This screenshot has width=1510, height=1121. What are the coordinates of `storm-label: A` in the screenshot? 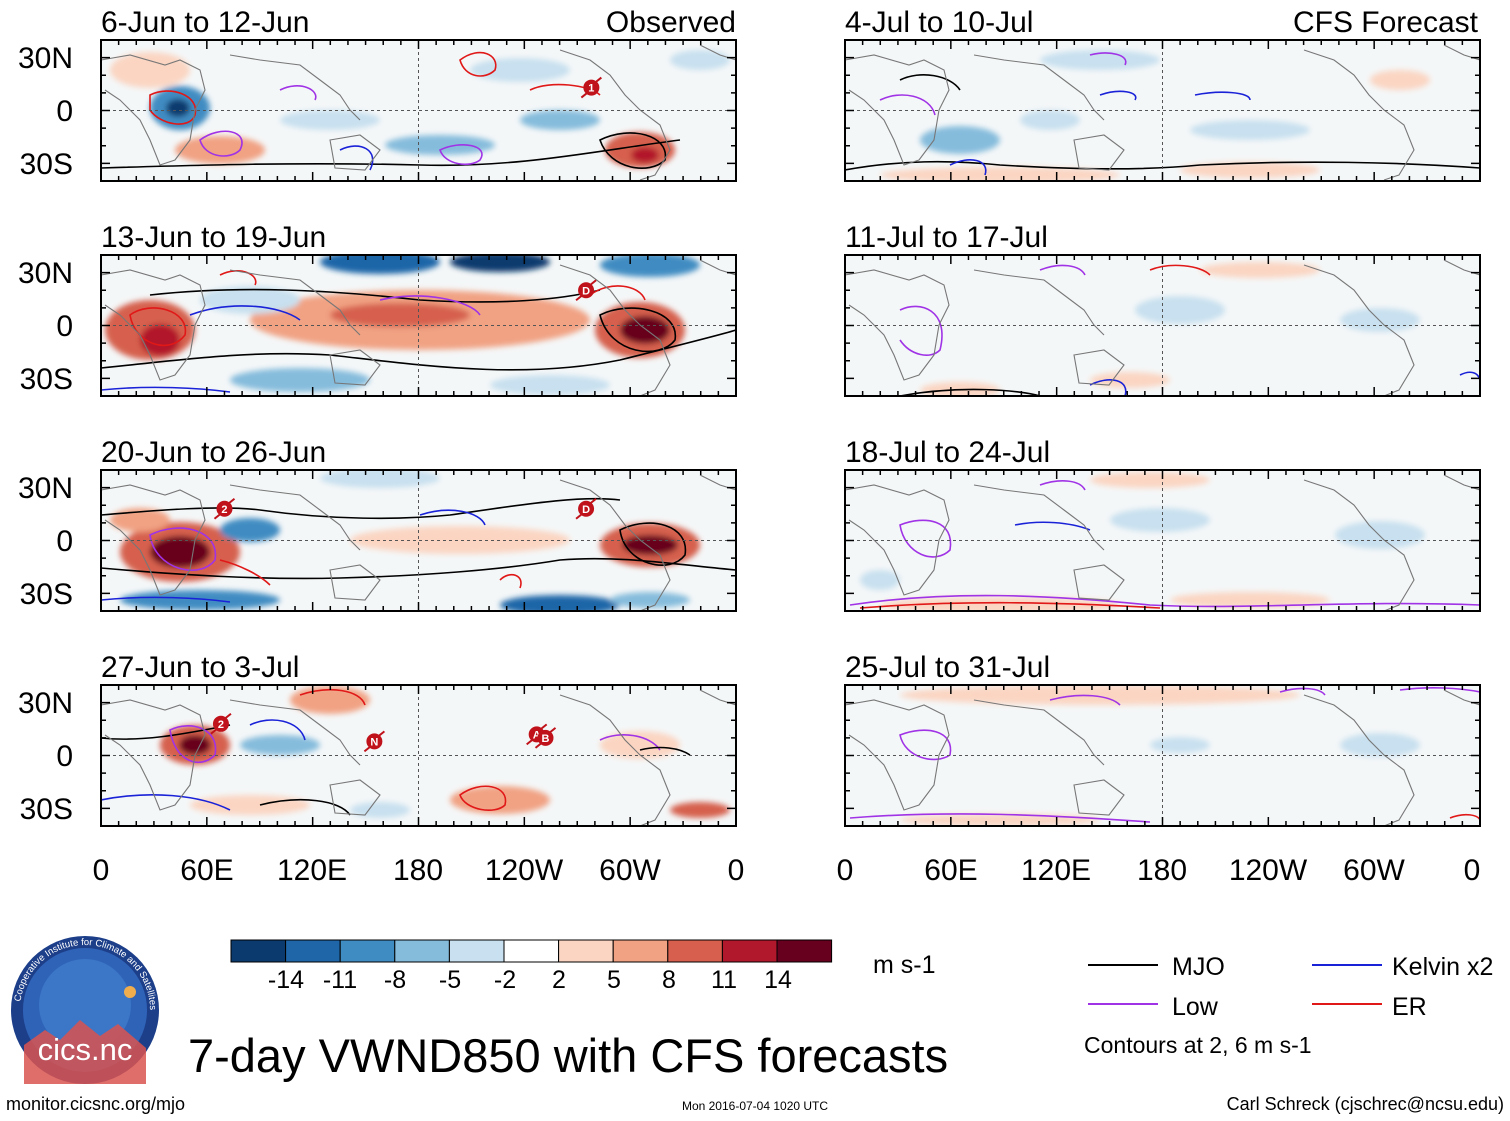 It's located at (537, 735).